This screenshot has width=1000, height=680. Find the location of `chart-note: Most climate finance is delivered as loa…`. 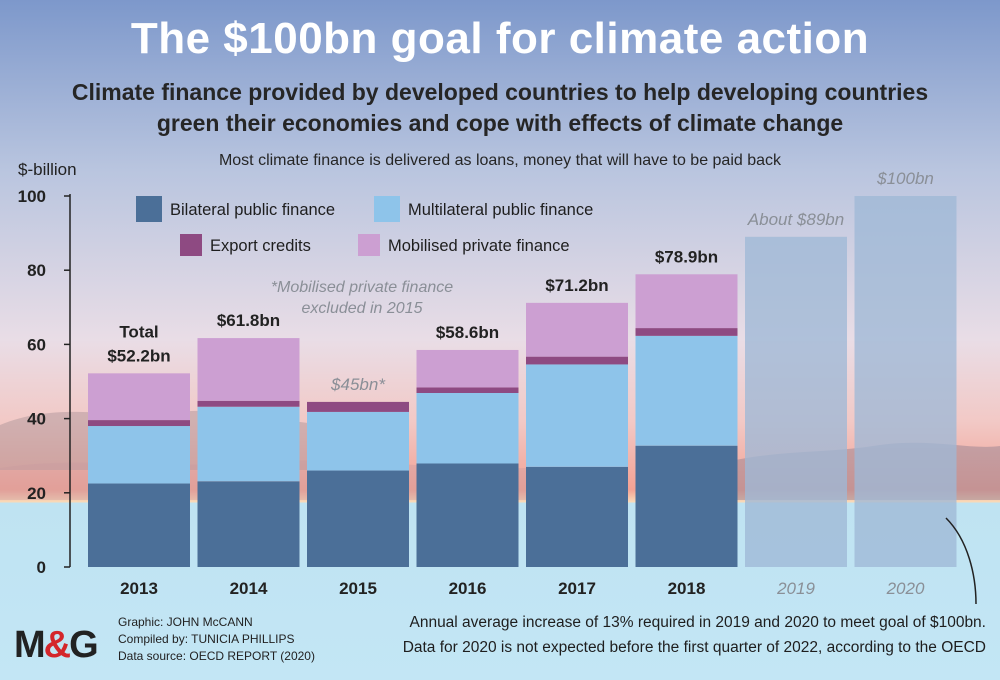

chart-note: Most climate finance is delivered as loa… is located at coordinates (500, 160).